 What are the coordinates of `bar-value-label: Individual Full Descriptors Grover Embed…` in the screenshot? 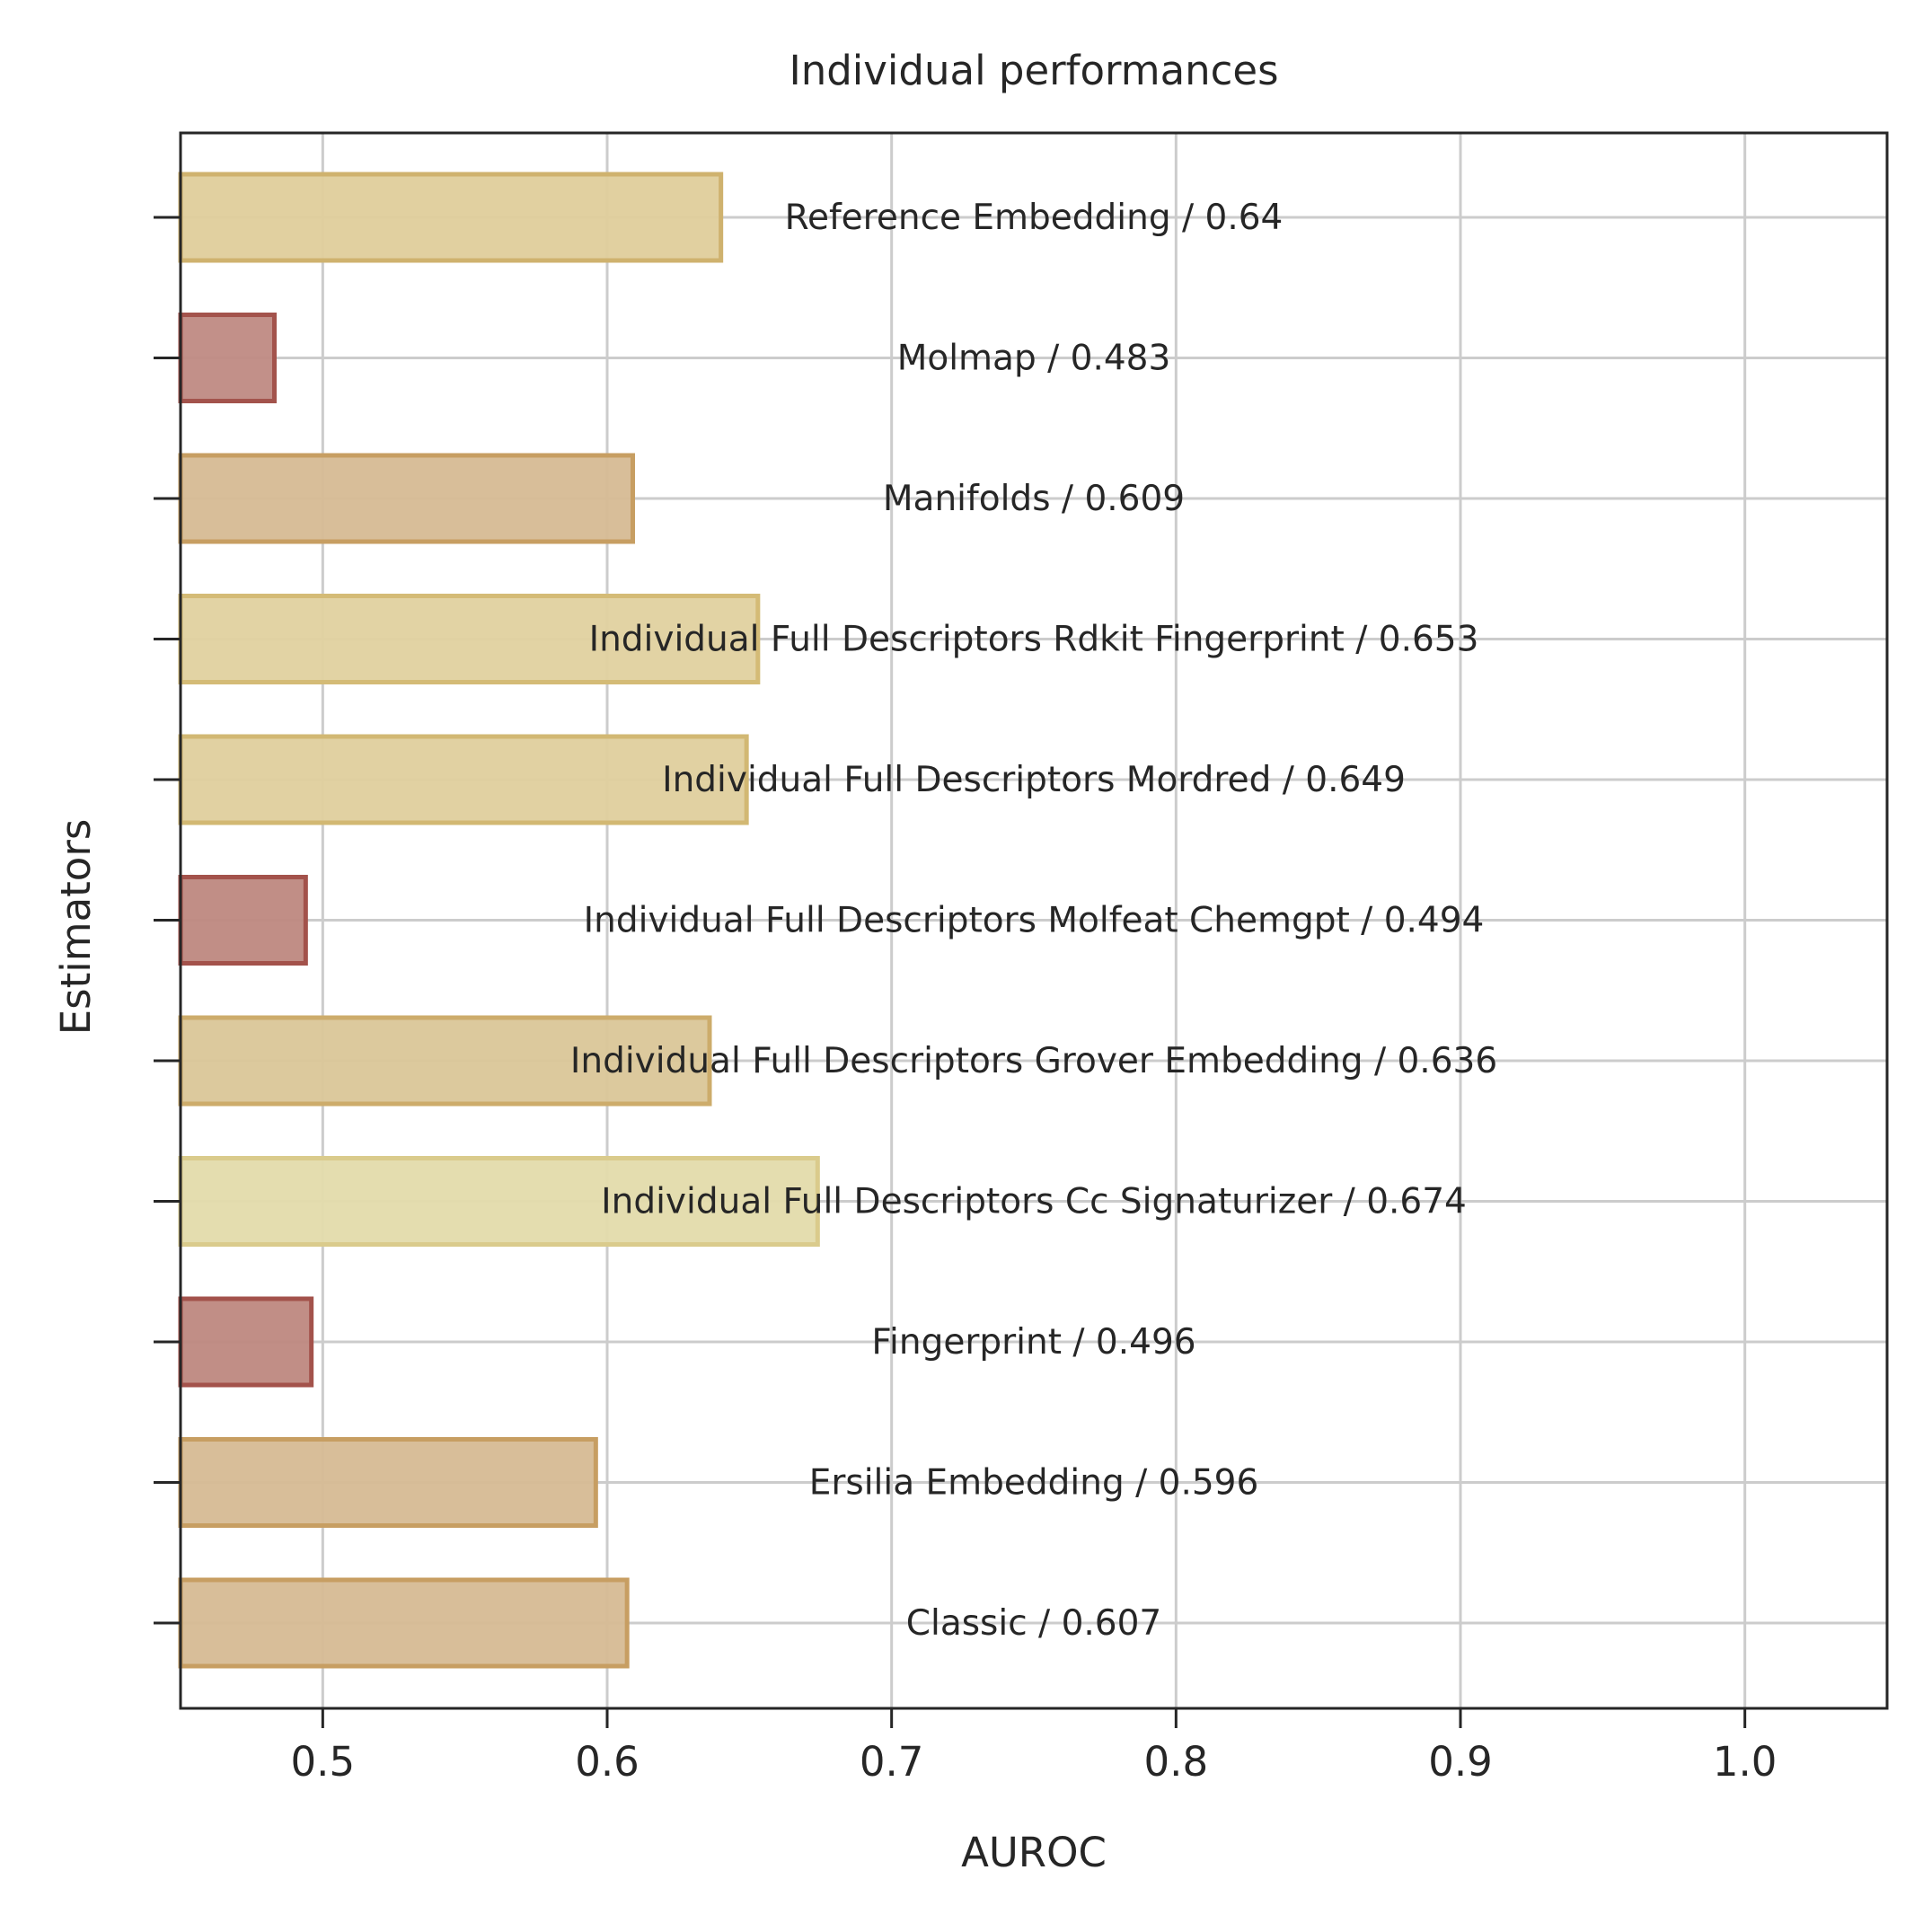 It's located at (1033, 1061).